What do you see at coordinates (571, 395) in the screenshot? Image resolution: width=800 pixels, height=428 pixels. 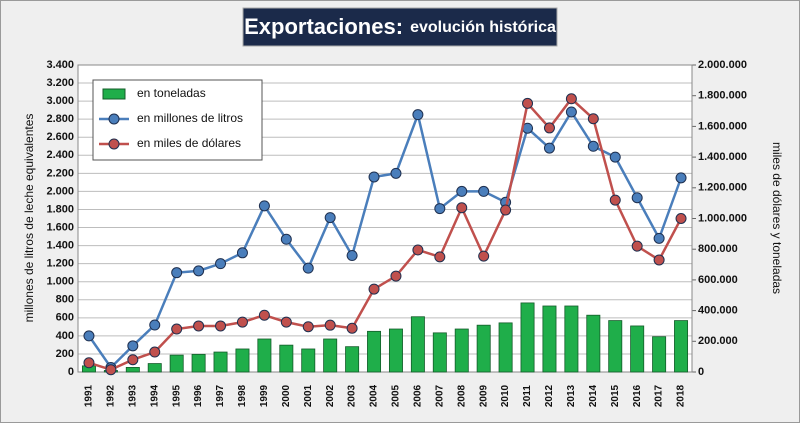 I see `x-tick-label: 2013` at bounding box center [571, 395].